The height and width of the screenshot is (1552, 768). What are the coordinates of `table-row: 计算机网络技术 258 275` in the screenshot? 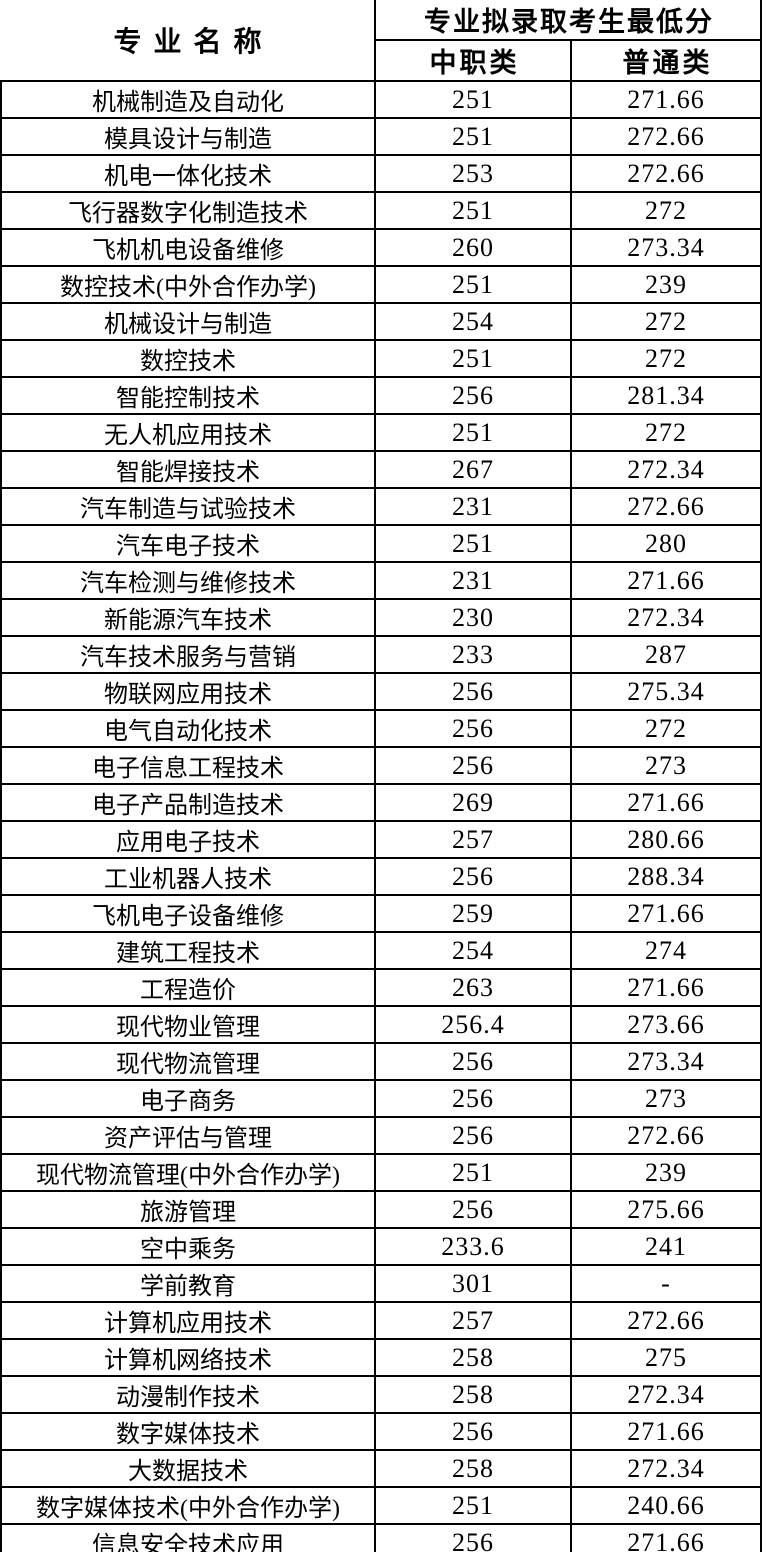 It's located at (381, 1357).